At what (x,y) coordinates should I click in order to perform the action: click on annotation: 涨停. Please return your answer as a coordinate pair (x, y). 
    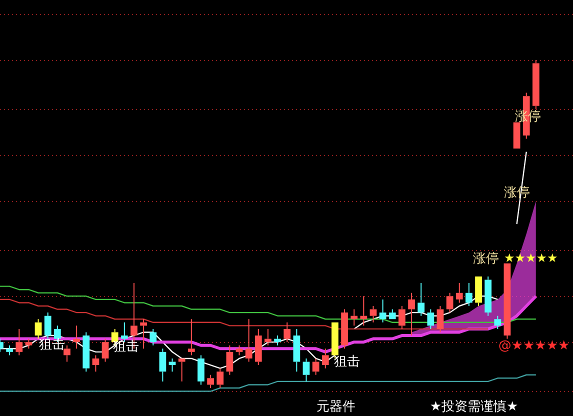
    Looking at the image, I should click on (486, 258).